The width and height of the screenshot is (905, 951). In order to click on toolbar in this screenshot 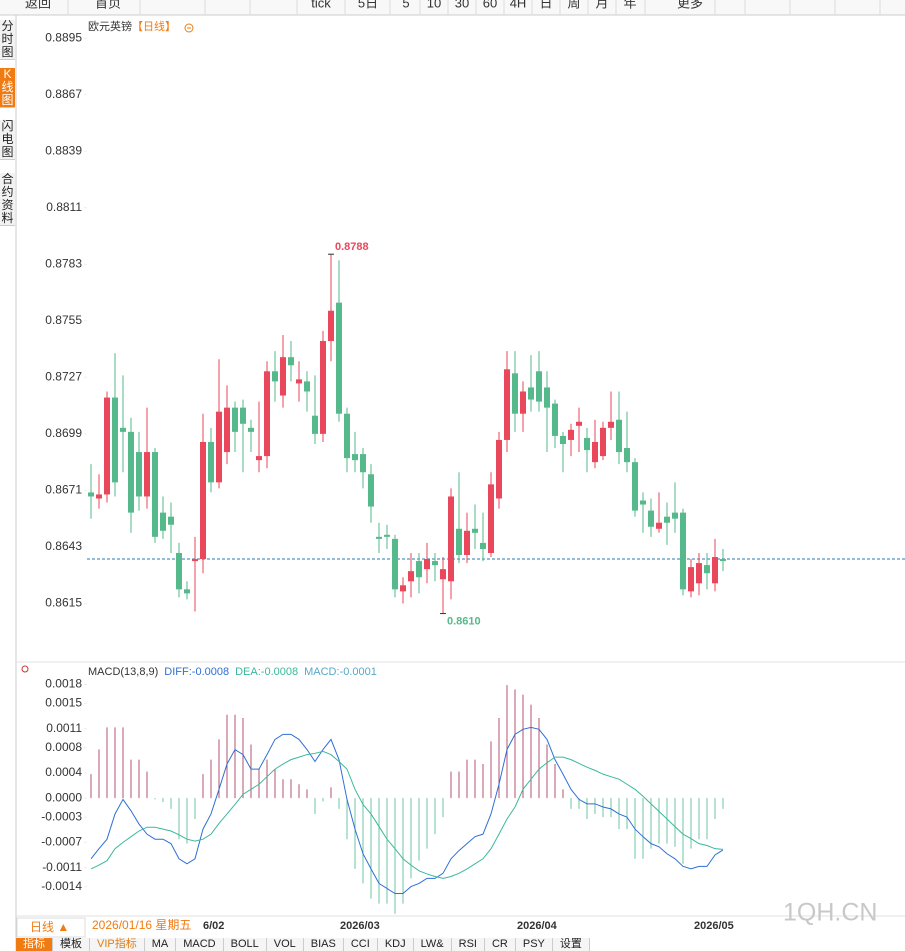, I will do `click(452, 7)`.